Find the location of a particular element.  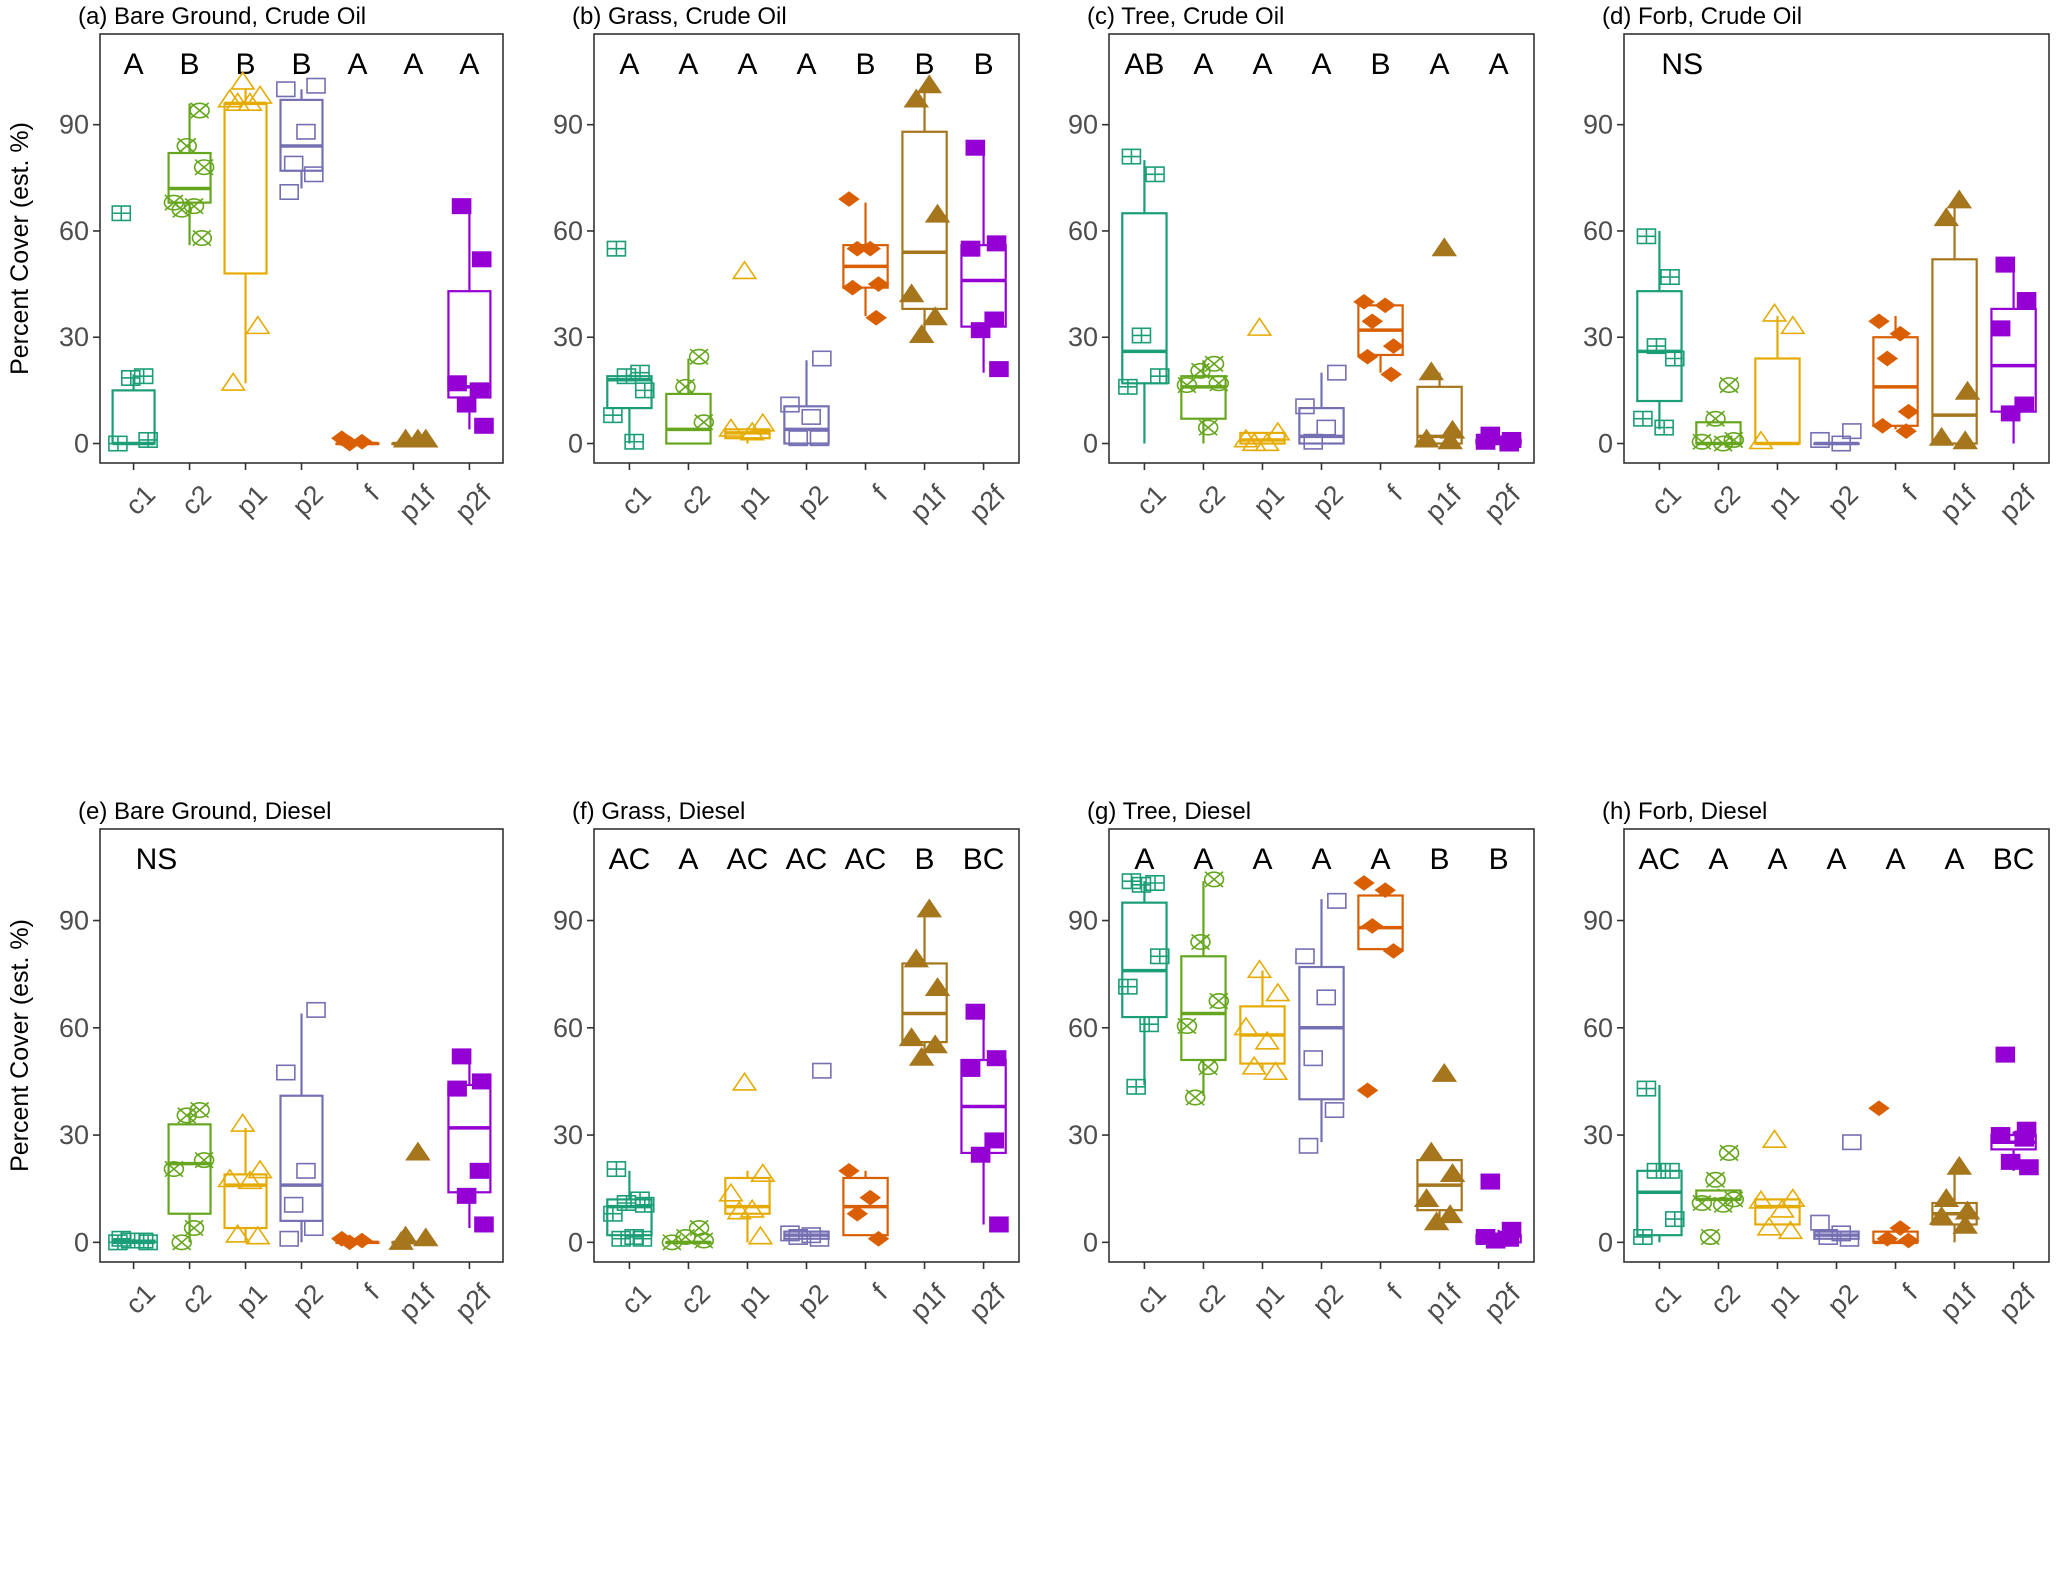

significance-letter-p1: B is located at coordinates (246, 64).